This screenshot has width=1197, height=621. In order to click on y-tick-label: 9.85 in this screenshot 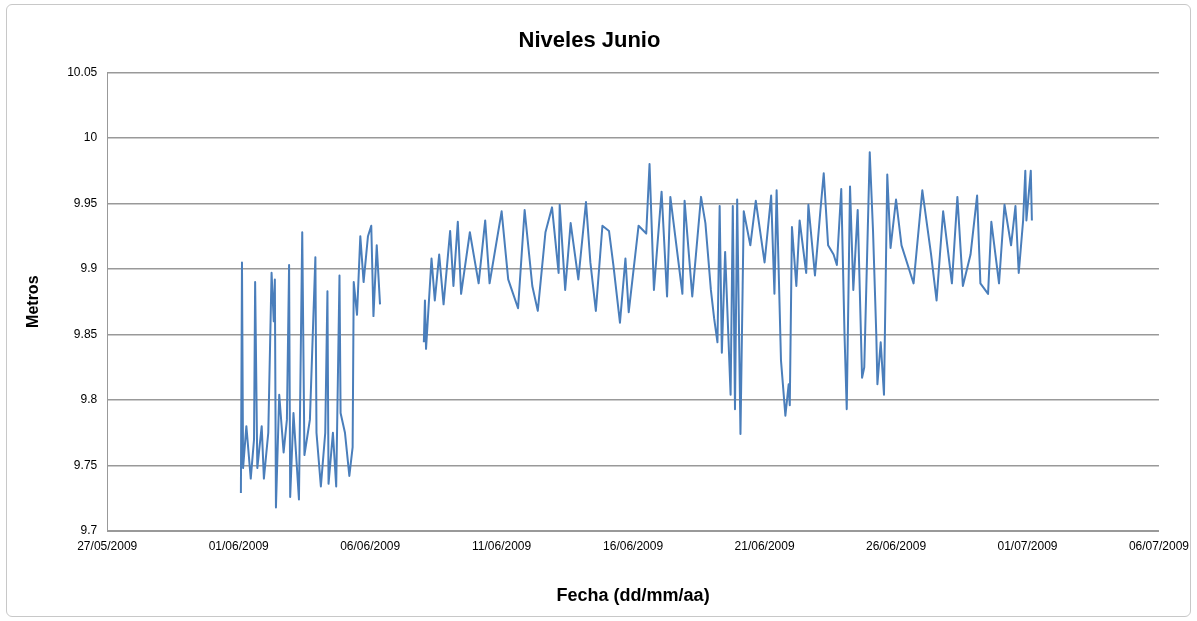, I will do `click(85, 333)`.